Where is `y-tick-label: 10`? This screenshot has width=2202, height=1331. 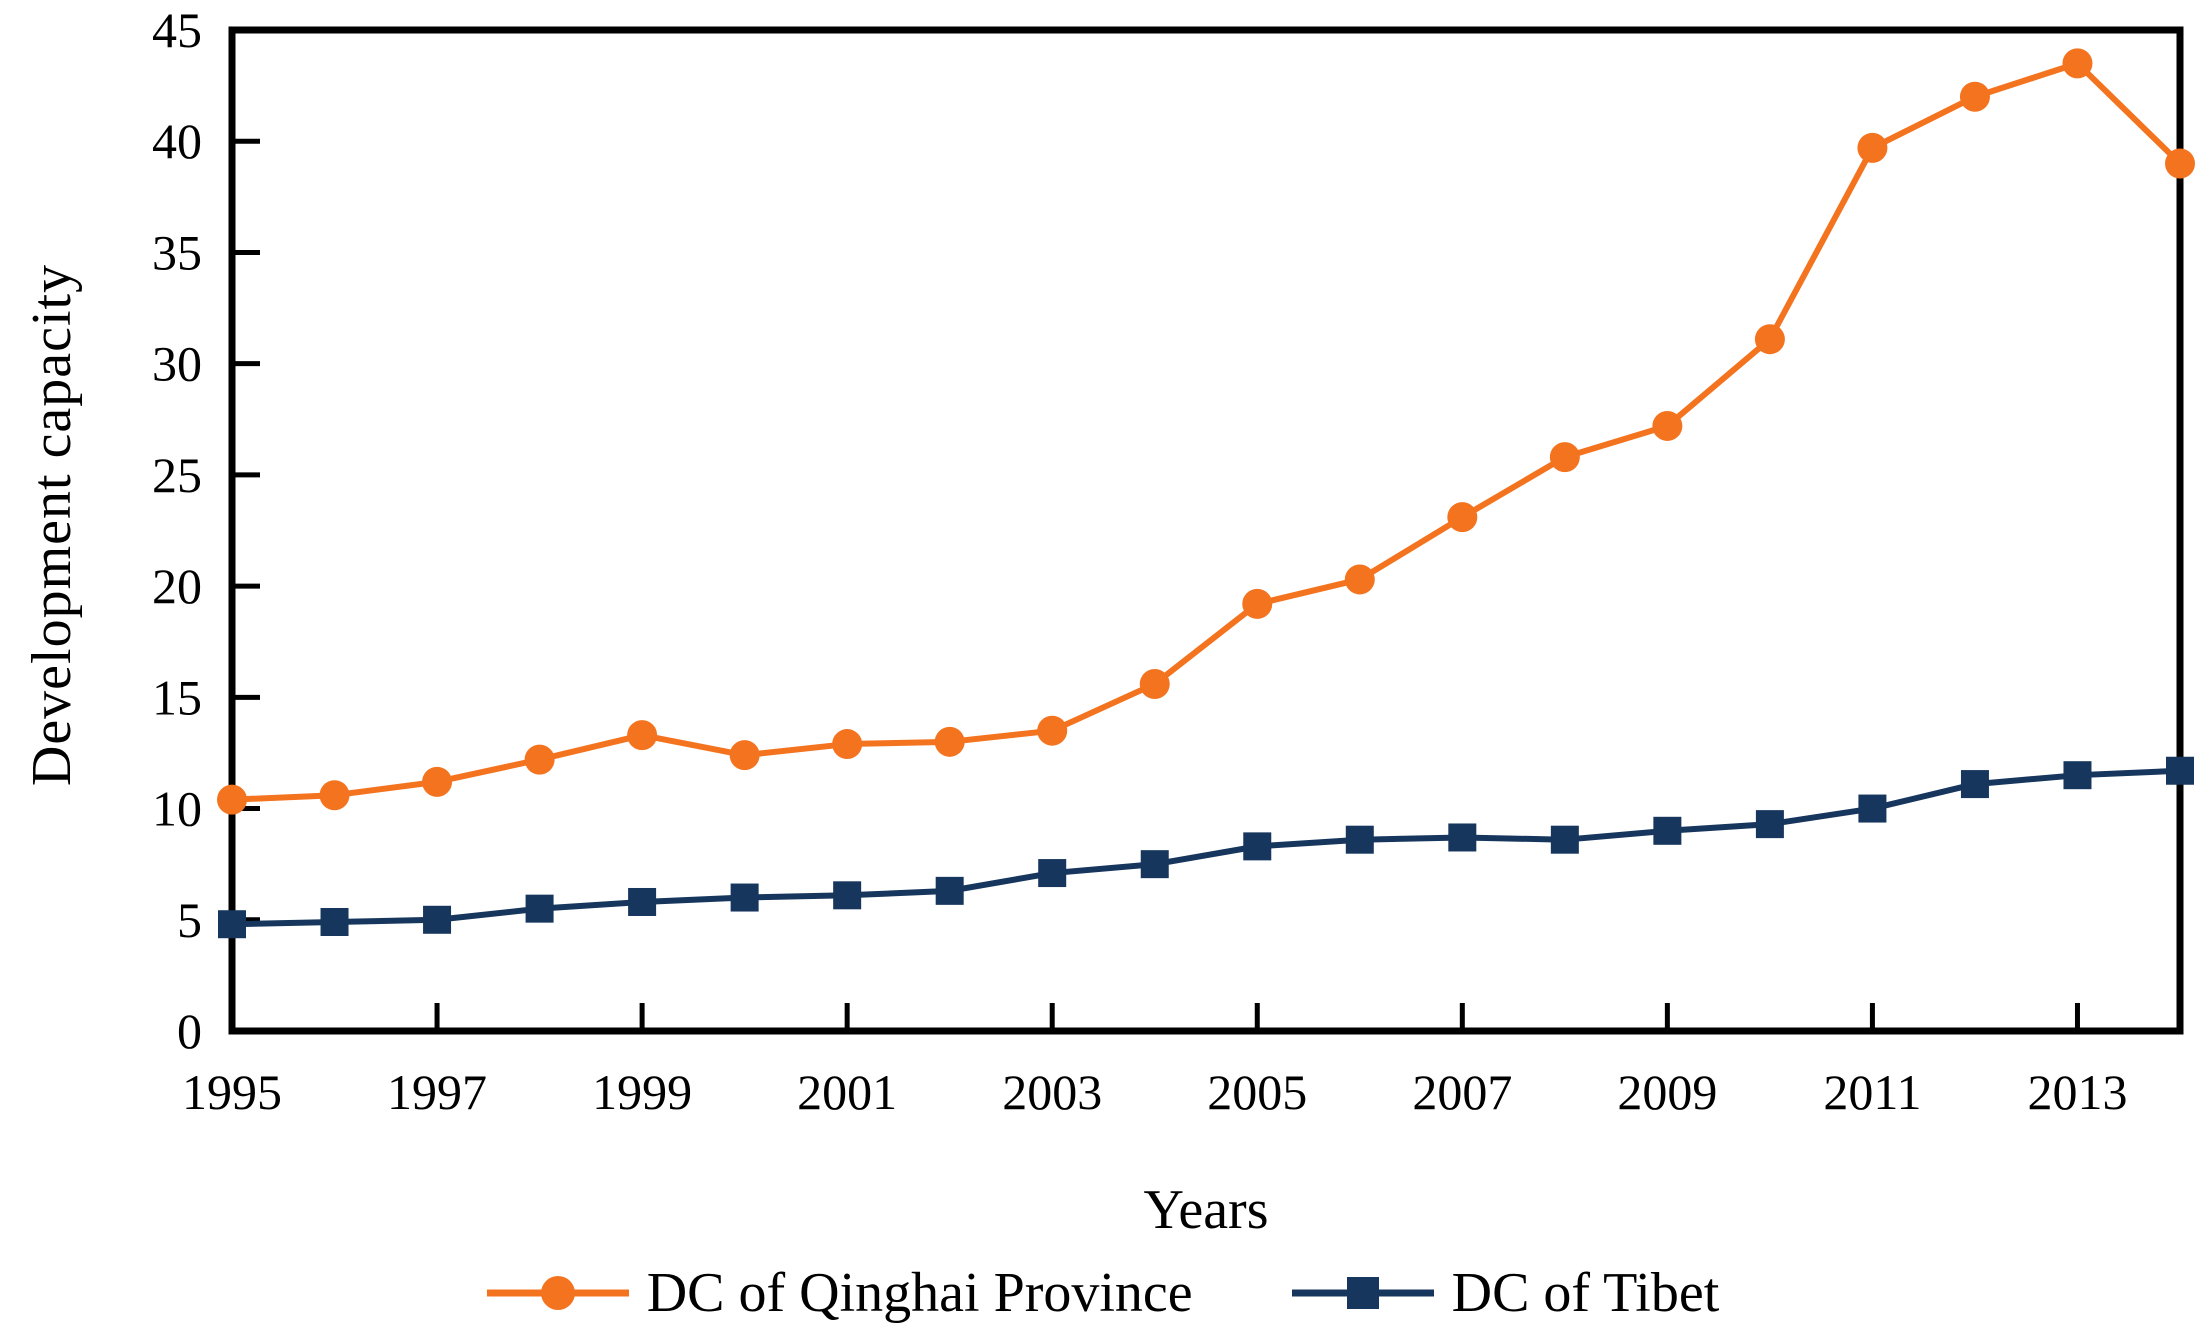
y-tick-label: 10 is located at coordinates (177, 809).